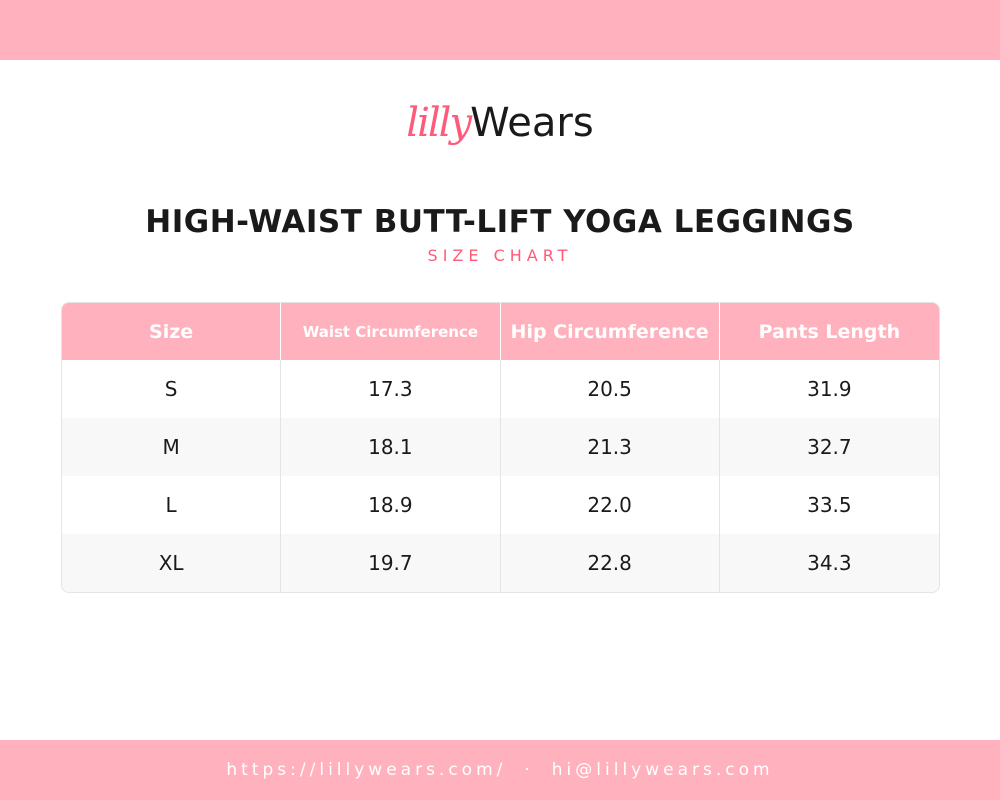 The height and width of the screenshot is (800, 1000). I want to click on table-row: XL 19.7 22.8 34.3, so click(500, 563).